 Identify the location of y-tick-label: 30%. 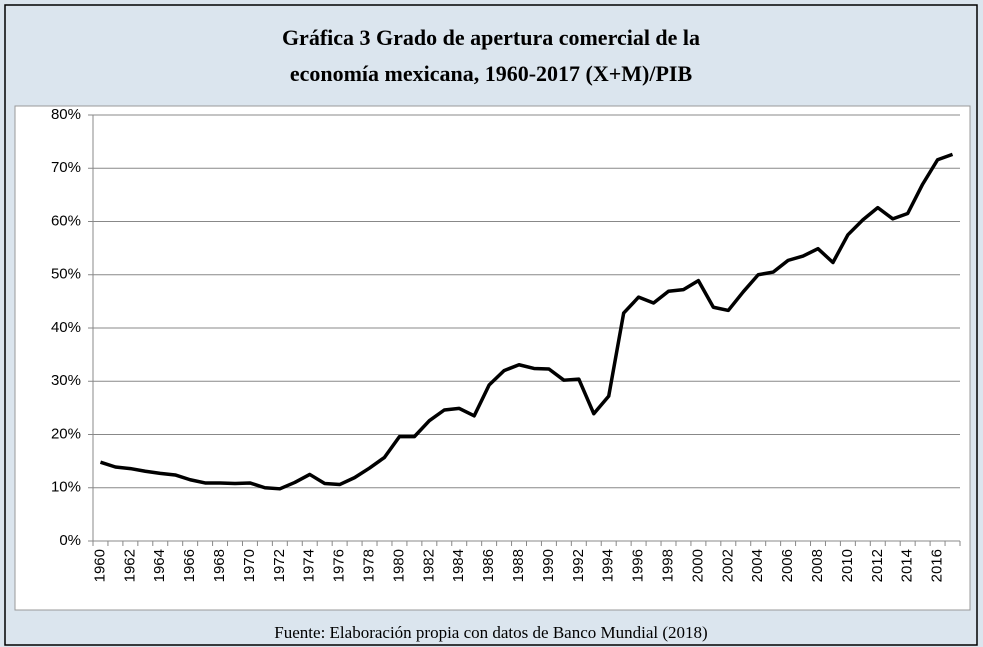
(66, 380).